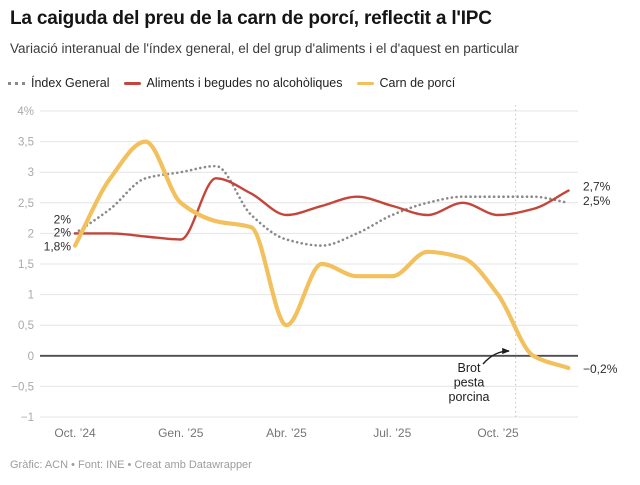 Image resolution: width=640 pixels, height=485 pixels. I want to click on y-tick-label: 2, so click(31, 234).